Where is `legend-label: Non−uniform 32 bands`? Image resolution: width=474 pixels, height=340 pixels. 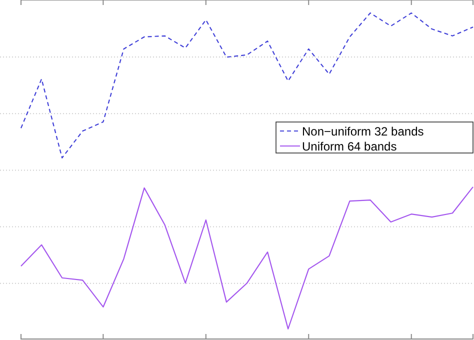
legend-label: Non−uniform 32 bands is located at coordinates (363, 131).